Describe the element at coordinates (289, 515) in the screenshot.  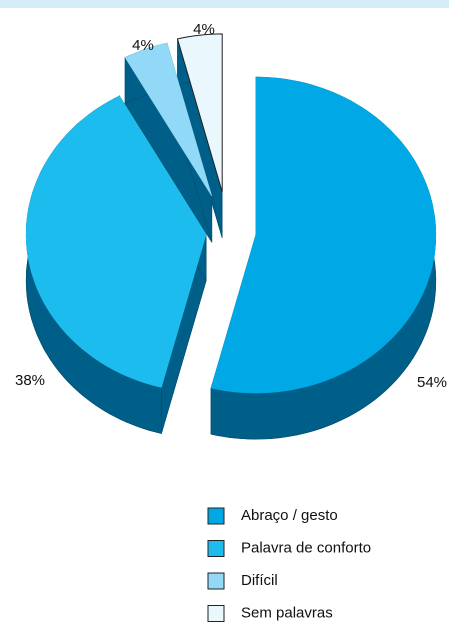
I see `legend-label: Abraço / gesto` at that location.